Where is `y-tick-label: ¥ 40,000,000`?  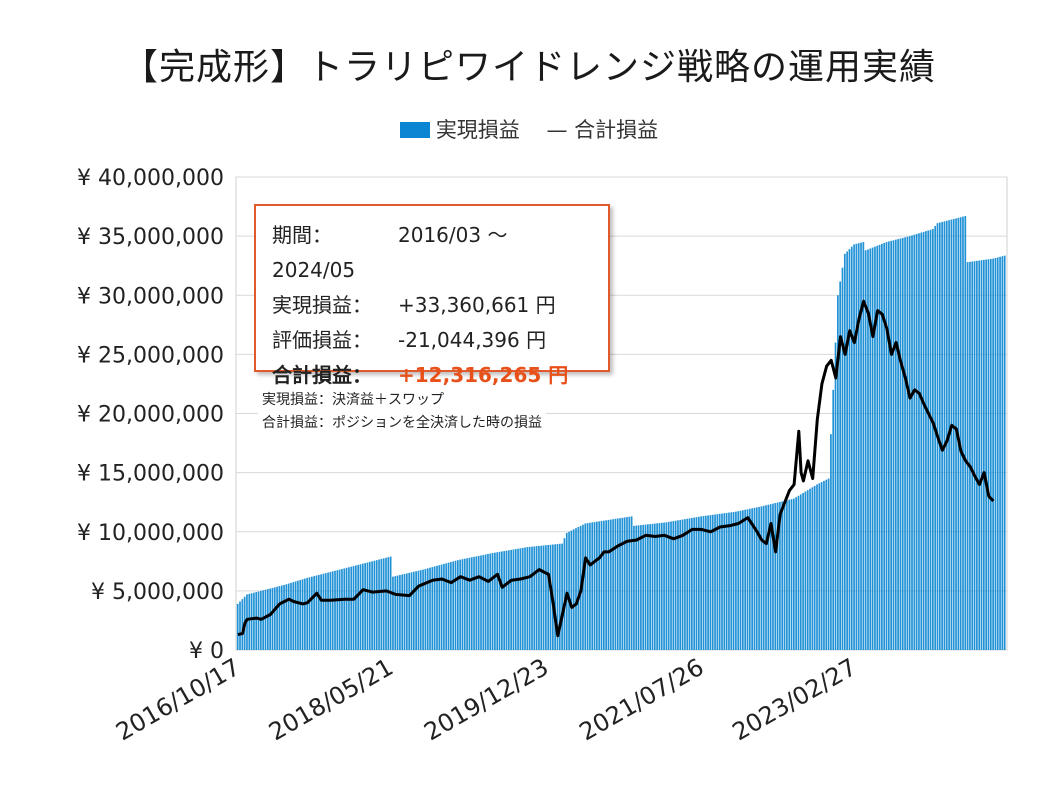 y-tick-label: ¥ 40,000,000 is located at coordinates (150, 178).